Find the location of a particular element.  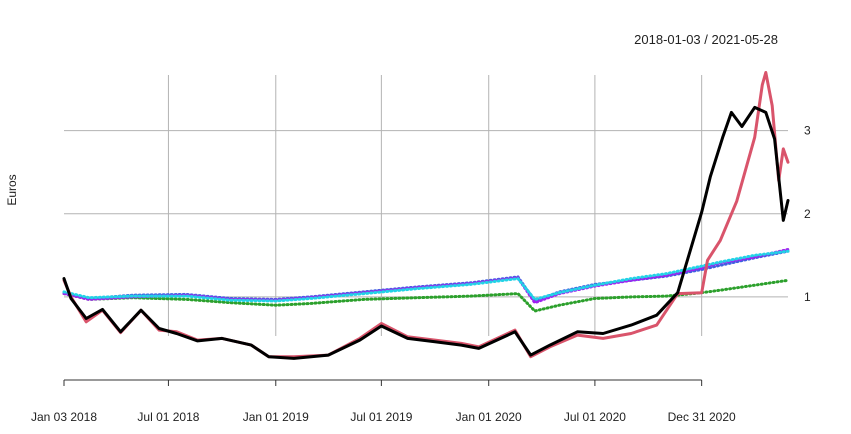

x-tick-label: Jul 01 2019 is located at coordinates (381, 417).